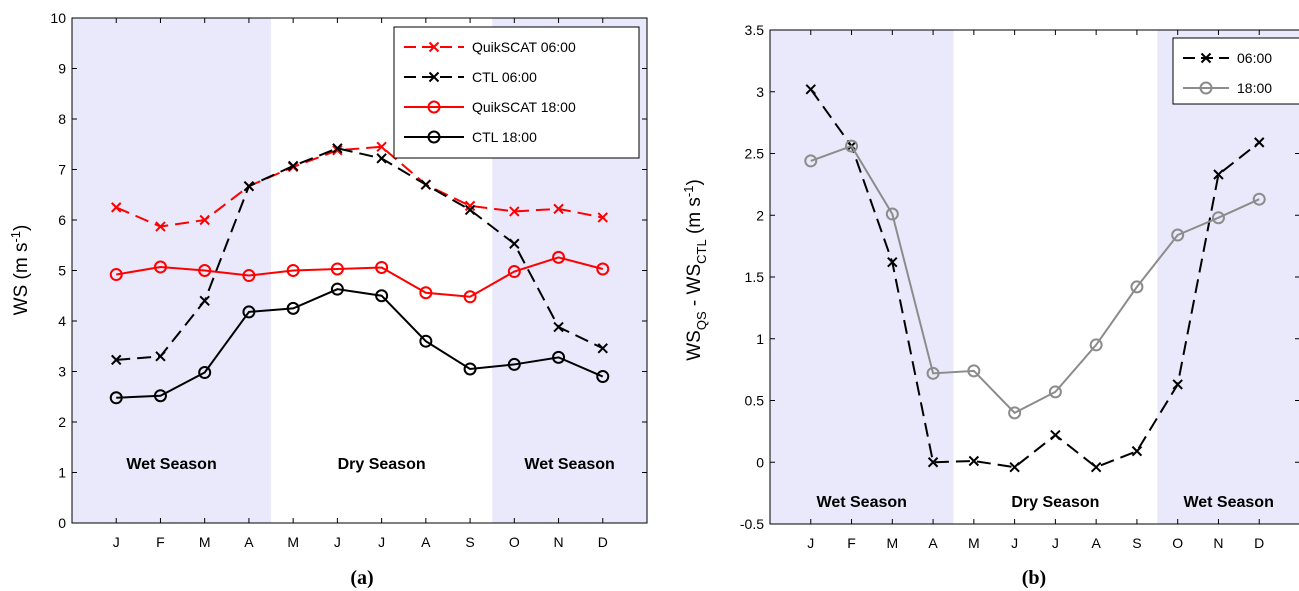  What do you see at coordinates (1177, 543) in the screenshot?
I see `x-tick-label: O` at bounding box center [1177, 543].